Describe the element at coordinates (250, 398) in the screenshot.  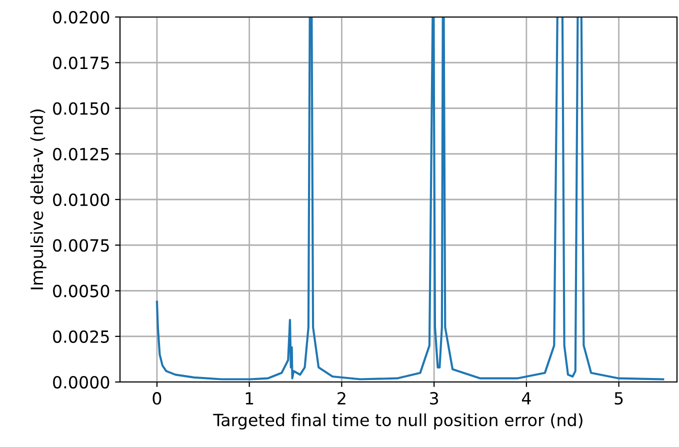
I see `x-tick-label: 1` at that location.